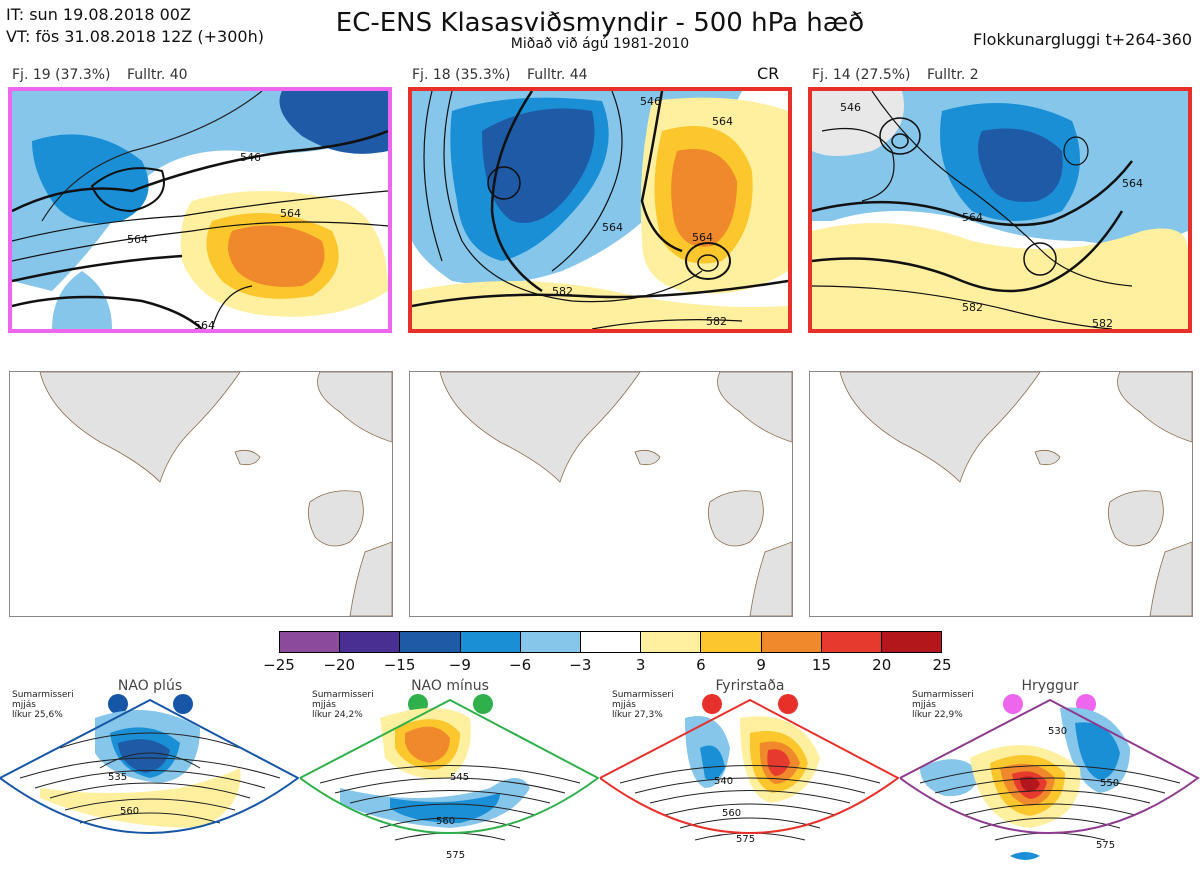  What do you see at coordinates (200, 210) in the screenshot?
I see `cluster-map-1: 546 564 564 564` at bounding box center [200, 210].